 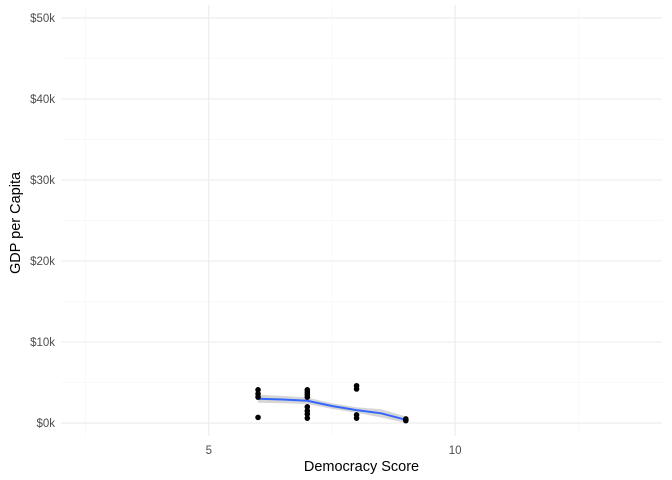 I want to click on x-axis-title: Democracy Score, so click(x=361, y=467).